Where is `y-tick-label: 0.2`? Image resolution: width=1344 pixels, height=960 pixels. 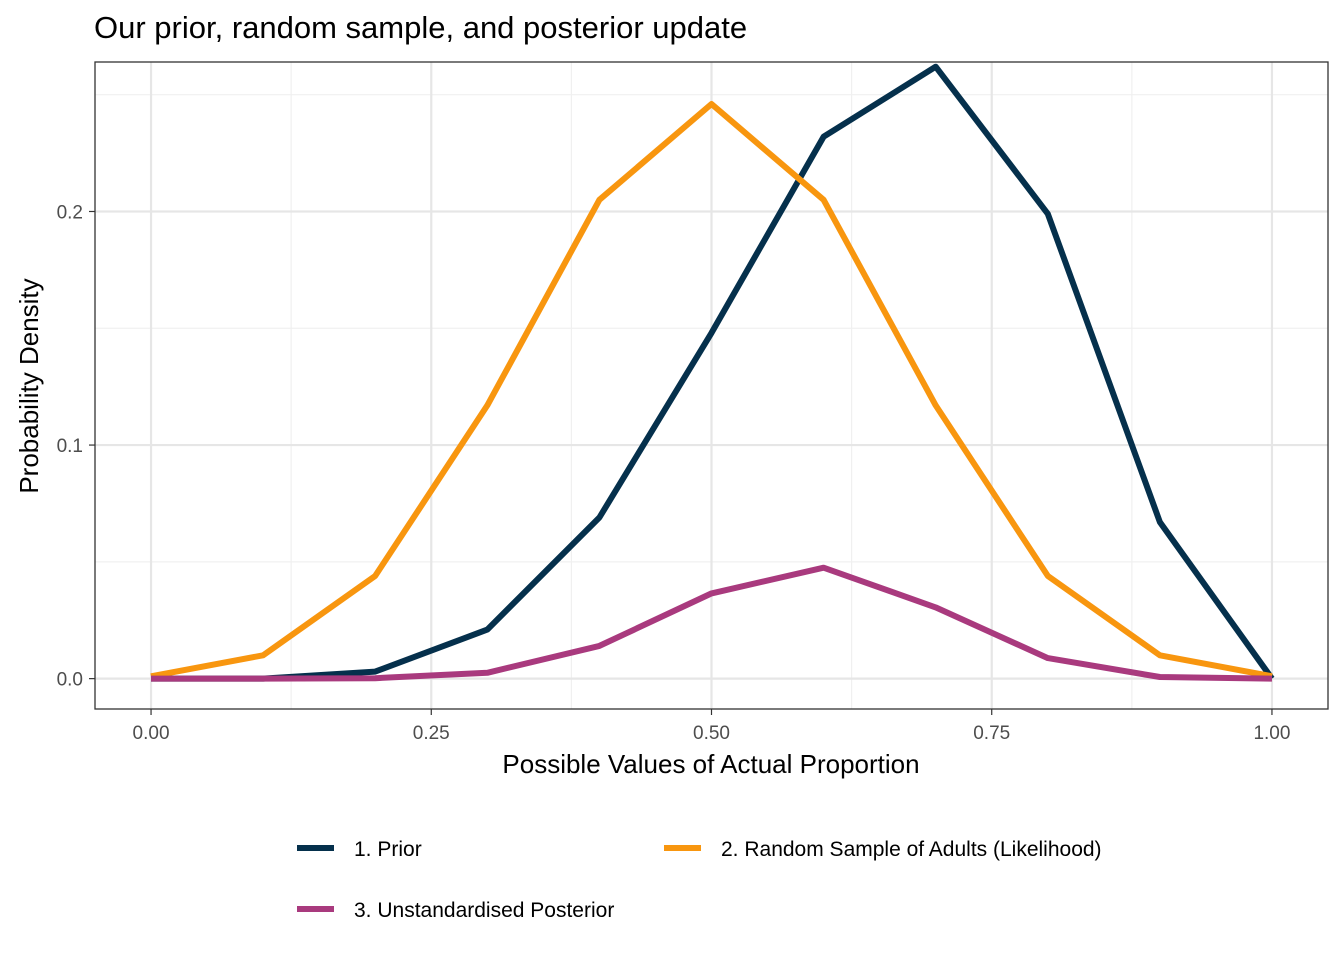
y-tick-label: 0.2 is located at coordinates (70, 212).